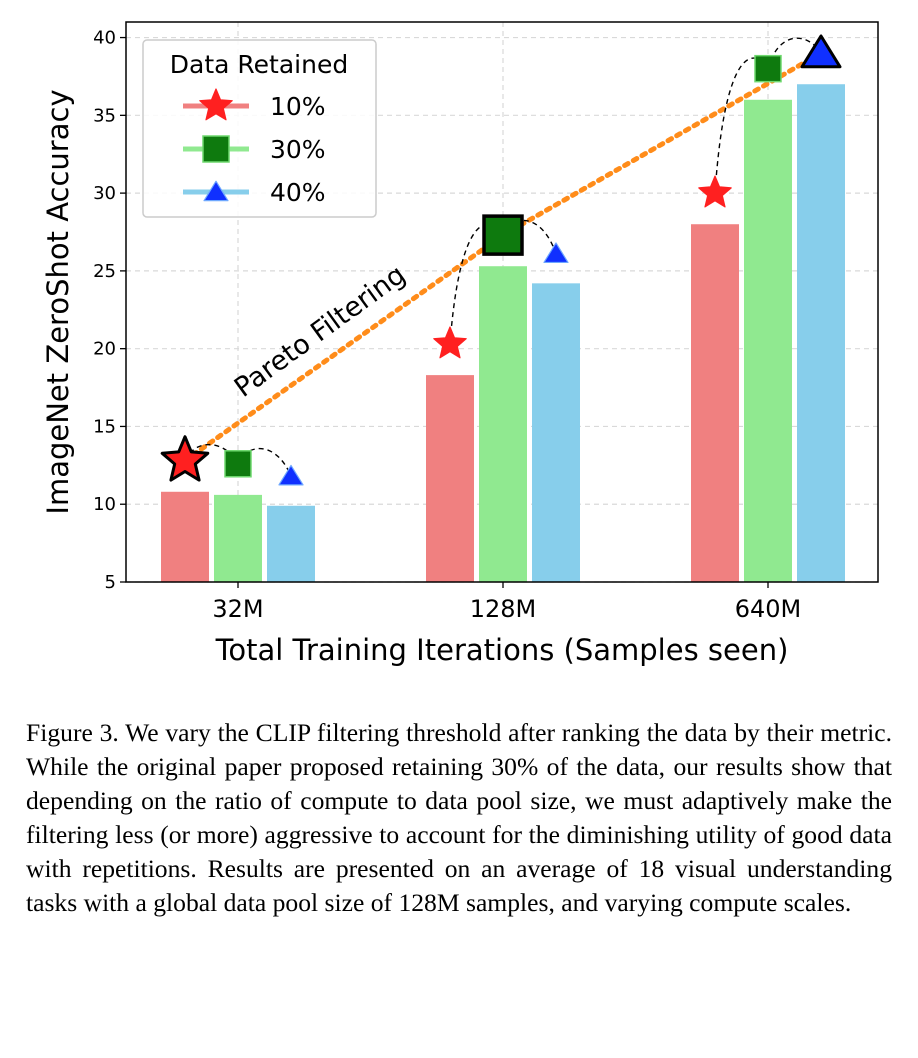  I want to click on marker-40pct-640M, so click(821, 51).